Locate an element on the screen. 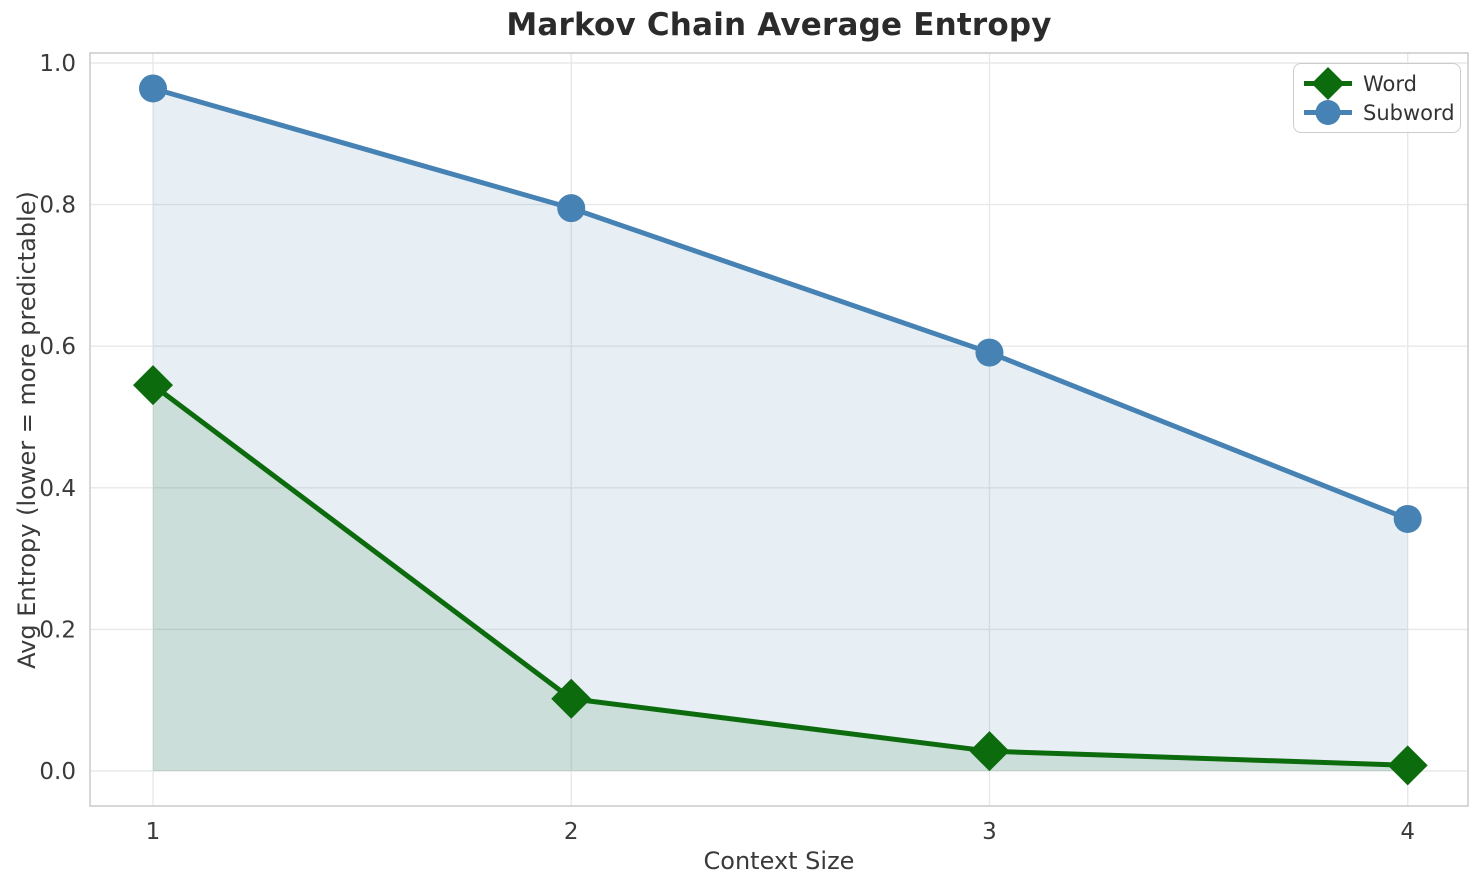  y-axis-label: Avg Entropy (lower = more predictable) is located at coordinates (27, 430).